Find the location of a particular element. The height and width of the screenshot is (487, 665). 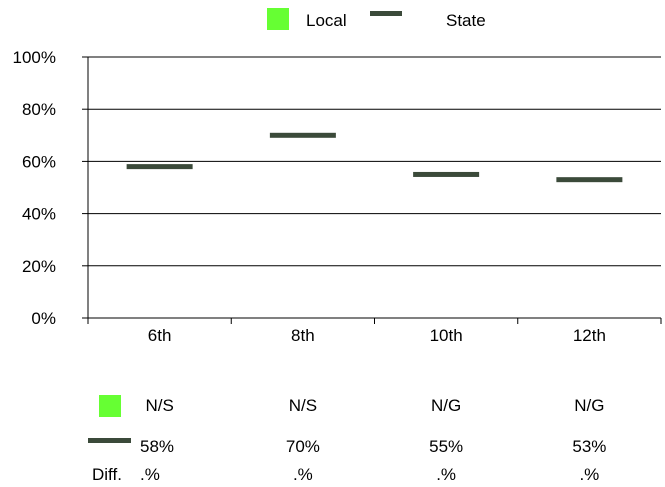

x-tick-label: 12th is located at coordinates (589, 335).